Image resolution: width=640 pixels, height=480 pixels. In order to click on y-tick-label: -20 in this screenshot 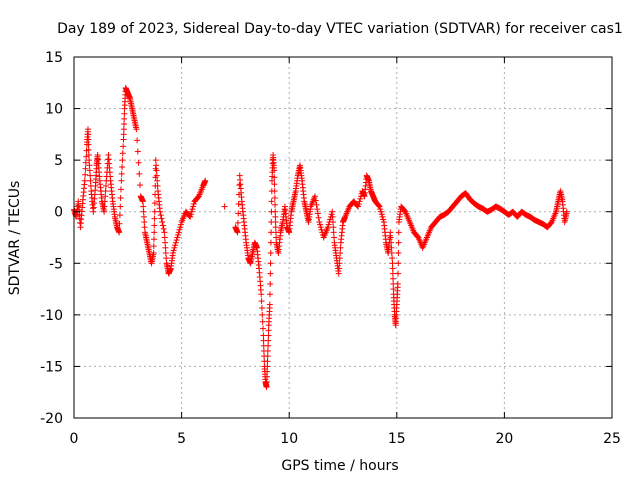, I will do `click(51, 419)`.